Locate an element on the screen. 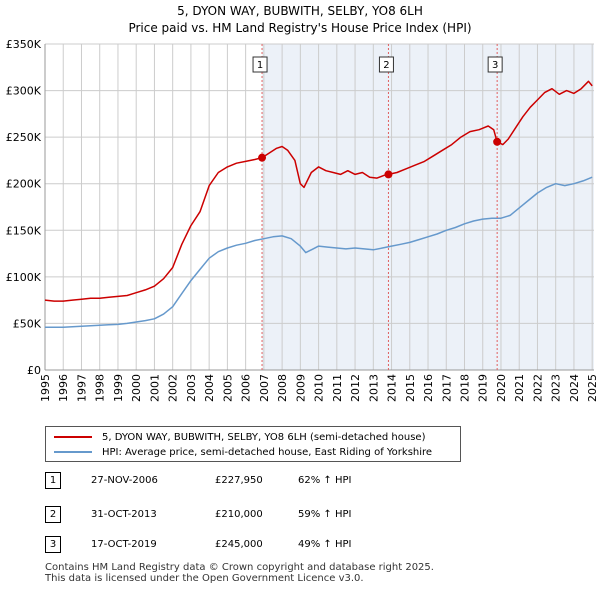 This screenshot has height=590, width=600. sale-row: 3 17-OCT-2019 £245,000 49% ↑ HPI is located at coordinates (255, 545).